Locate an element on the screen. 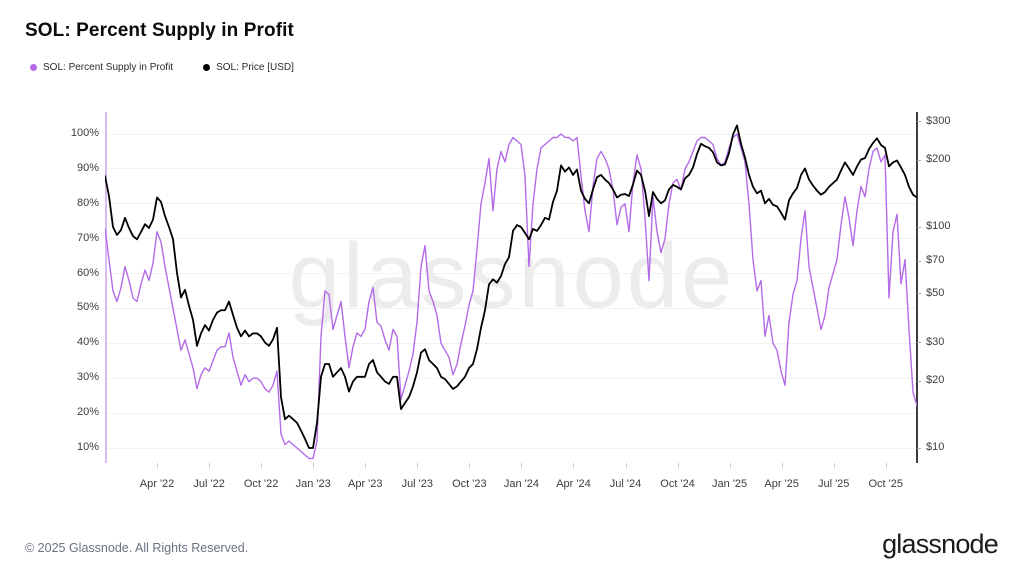 This screenshot has width=1024, height=576. right-axis-line is located at coordinates (917, 287).